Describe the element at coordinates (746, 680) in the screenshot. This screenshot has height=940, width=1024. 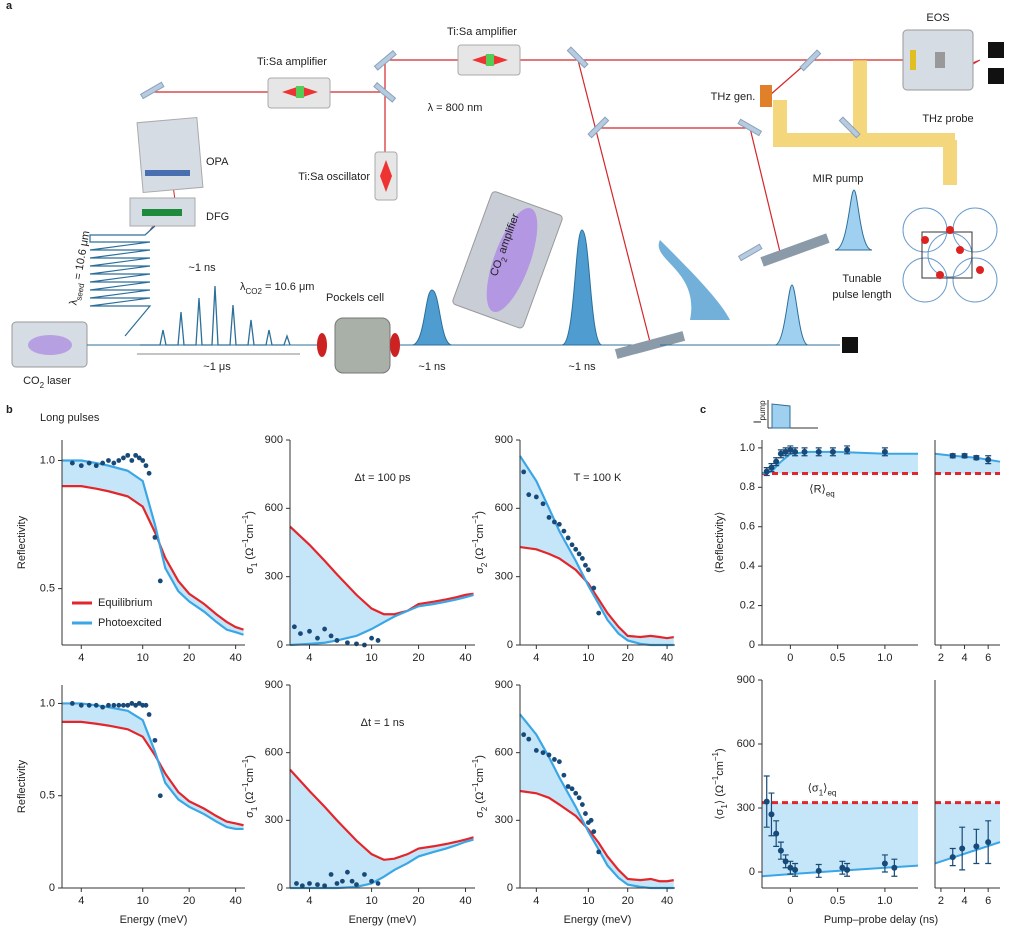
I see `y-tick-label: 900` at that location.